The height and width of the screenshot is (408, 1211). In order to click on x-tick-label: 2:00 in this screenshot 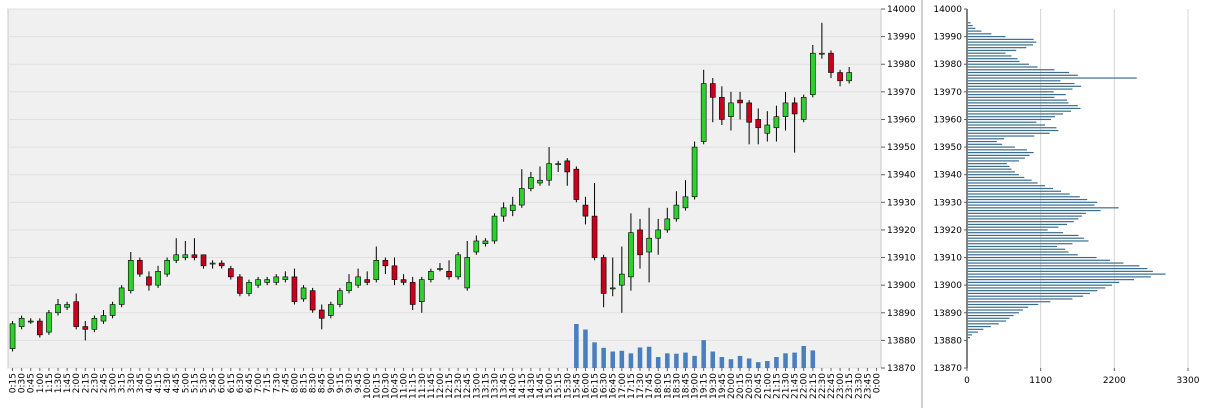, I will do `click(77, 383)`.